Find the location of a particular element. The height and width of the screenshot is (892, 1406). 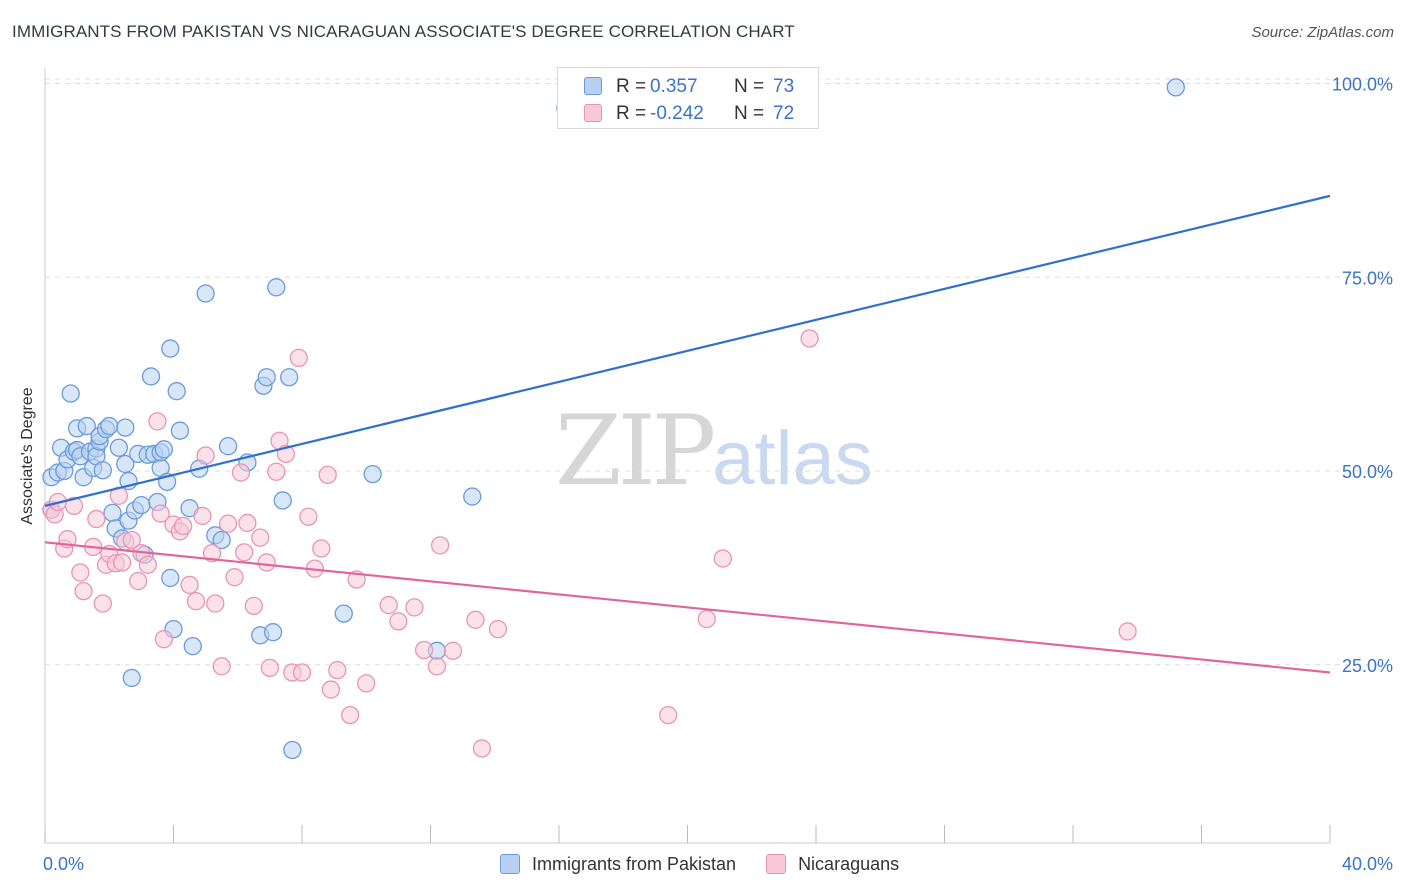

legend-row-pakistan: R = 0.357 N = 73 is located at coordinates (688, 87).